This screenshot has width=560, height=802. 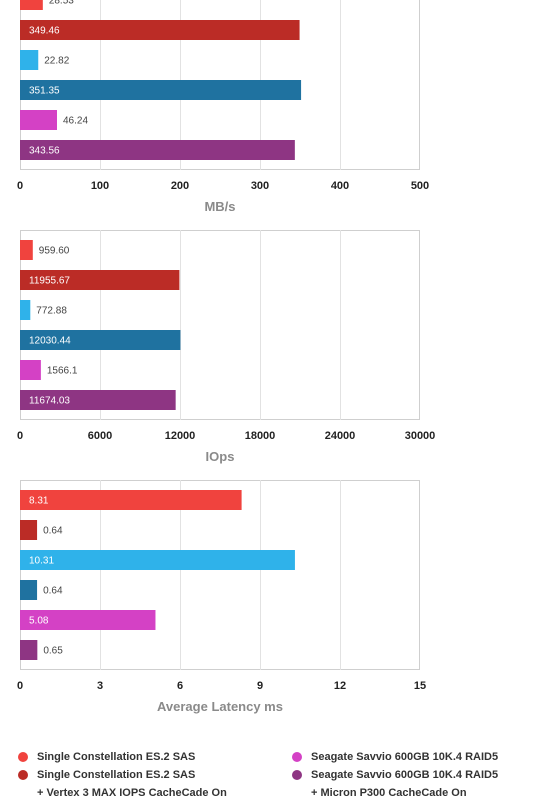 I want to click on bar-value-label: 772.88, so click(x=51, y=311).